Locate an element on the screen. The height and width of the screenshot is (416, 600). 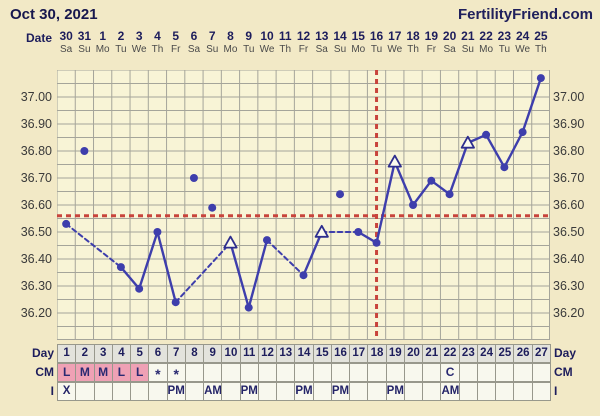
cm-cell-5: L is located at coordinates (140, 372).